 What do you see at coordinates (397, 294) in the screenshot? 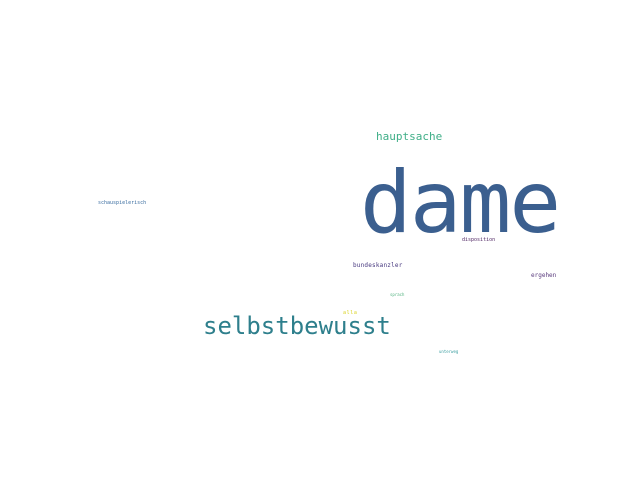
I see `word-sprach: sprach` at bounding box center [397, 294].